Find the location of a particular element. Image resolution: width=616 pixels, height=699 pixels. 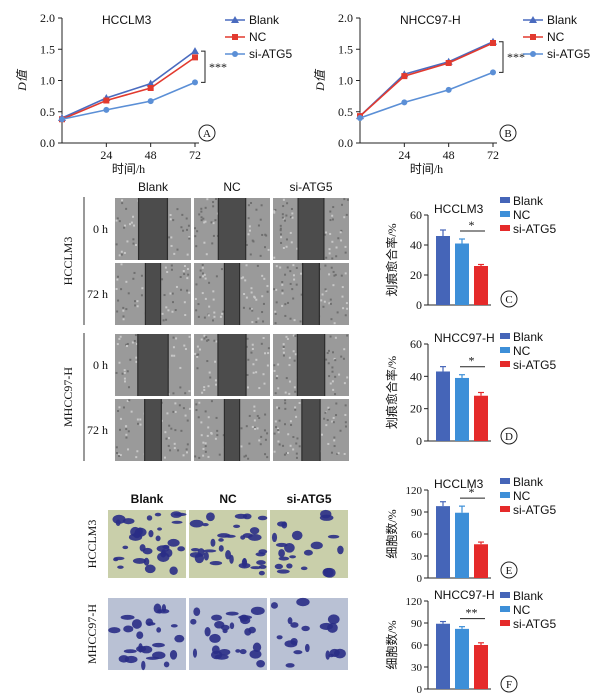

scratch-gap is located at coordinates (311, 430).